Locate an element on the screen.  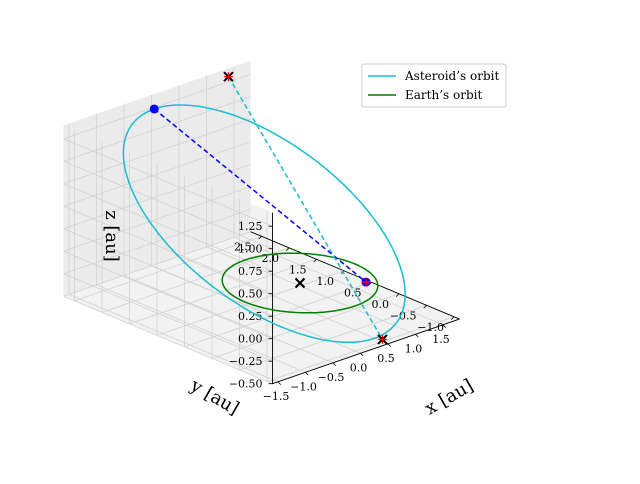
legend-box is located at coordinates (434, 85).